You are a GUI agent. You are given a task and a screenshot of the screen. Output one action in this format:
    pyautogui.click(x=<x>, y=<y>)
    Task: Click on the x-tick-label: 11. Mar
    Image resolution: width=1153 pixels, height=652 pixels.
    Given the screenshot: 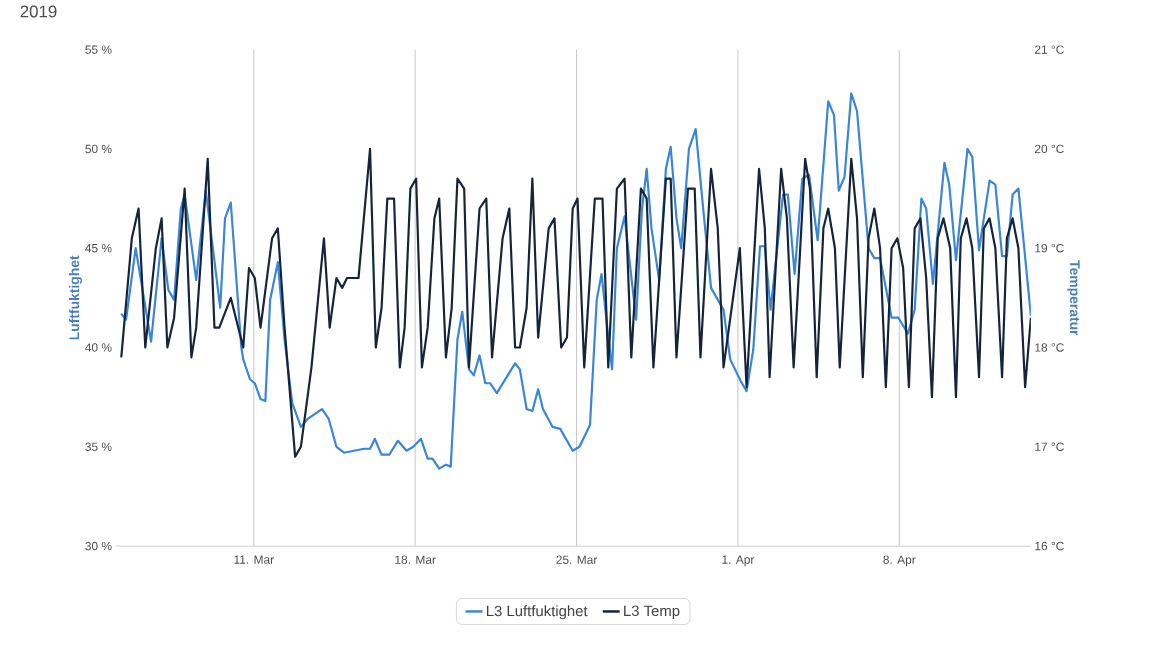 What is the action you would take?
    pyautogui.click(x=254, y=559)
    